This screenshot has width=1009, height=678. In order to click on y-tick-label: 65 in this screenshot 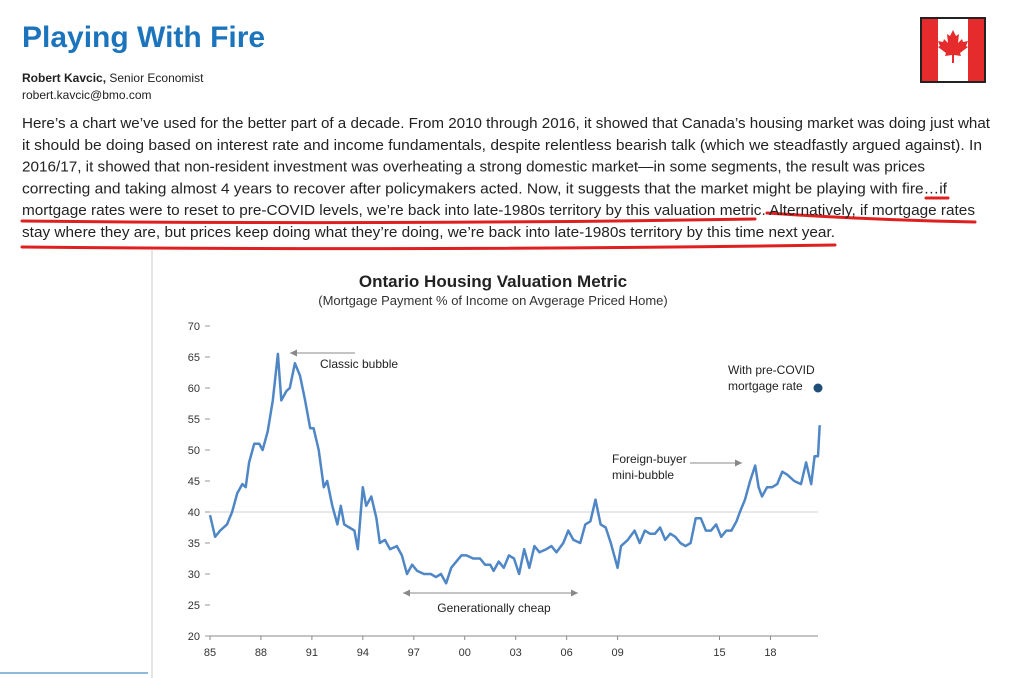, I will do `click(194, 358)`.